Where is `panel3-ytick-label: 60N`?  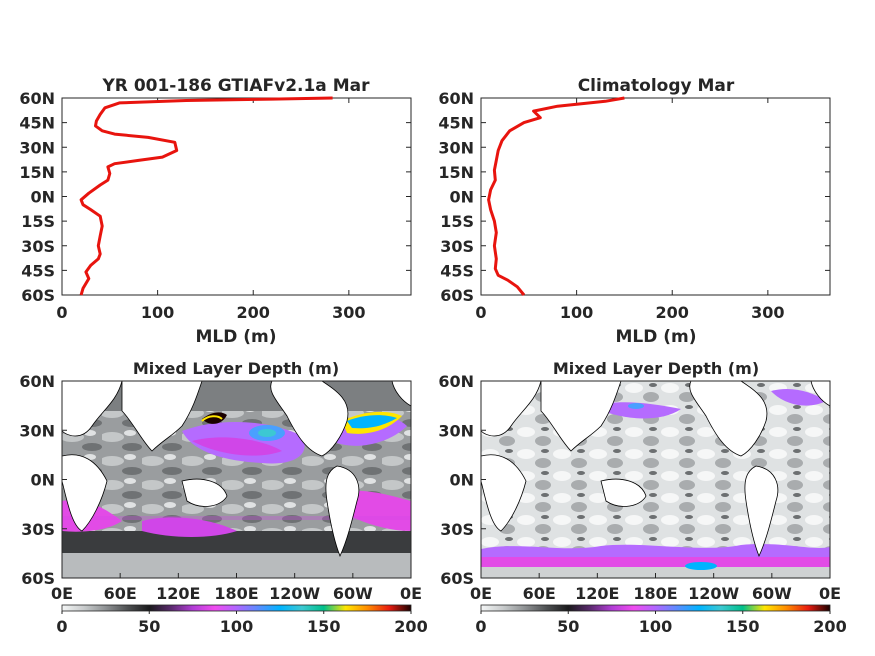
panel3-ytick-label: 60N is located at coordinates (37, 381).